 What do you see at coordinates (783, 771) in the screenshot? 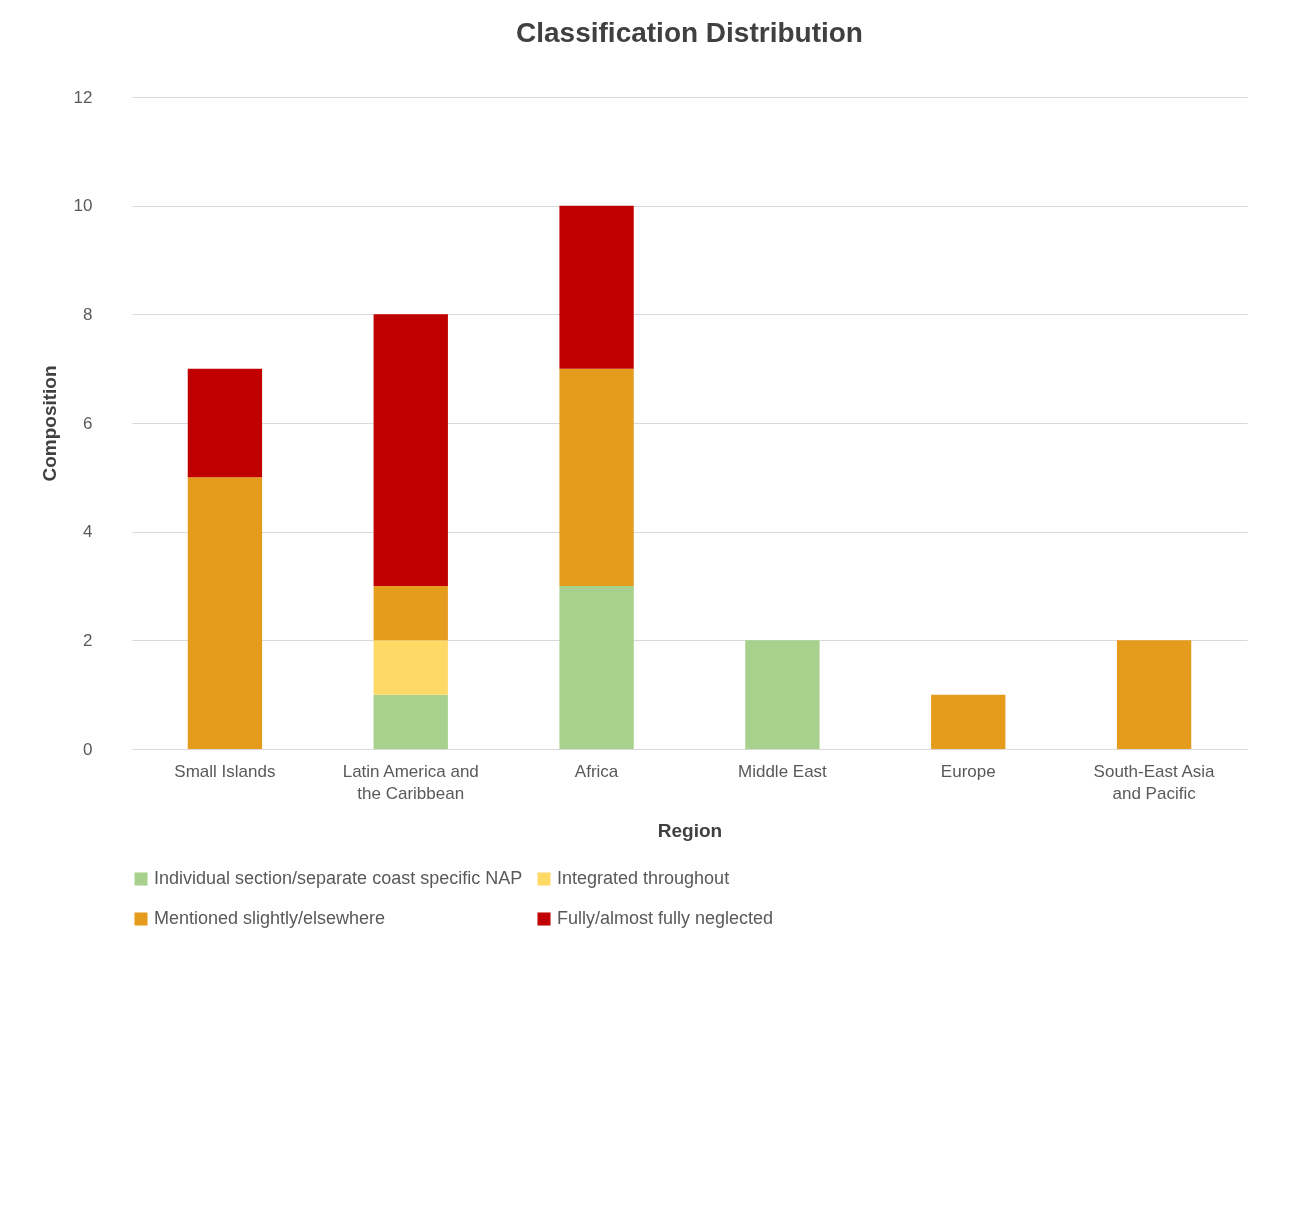
I see `x-tick-label: Middle East` at bounding box center [783, 771].